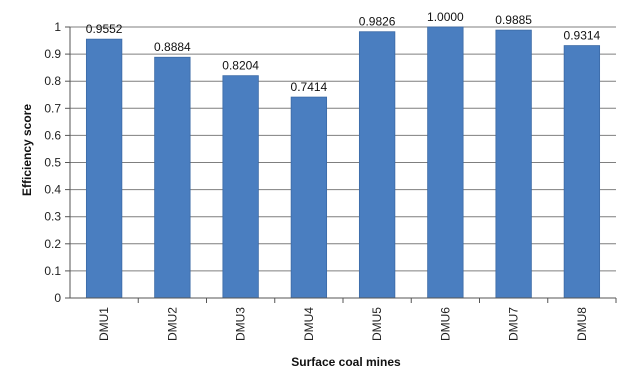  I want to click on x-tick-label: DMU2, so click(172, 324).